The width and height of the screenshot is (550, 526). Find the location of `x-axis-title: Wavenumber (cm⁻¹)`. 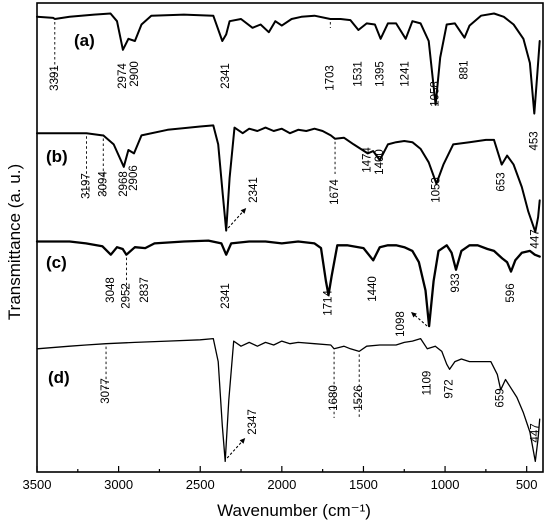

x-axis-title: Wavenumber (cm⁻¹) is located at coordinates (294, 510).